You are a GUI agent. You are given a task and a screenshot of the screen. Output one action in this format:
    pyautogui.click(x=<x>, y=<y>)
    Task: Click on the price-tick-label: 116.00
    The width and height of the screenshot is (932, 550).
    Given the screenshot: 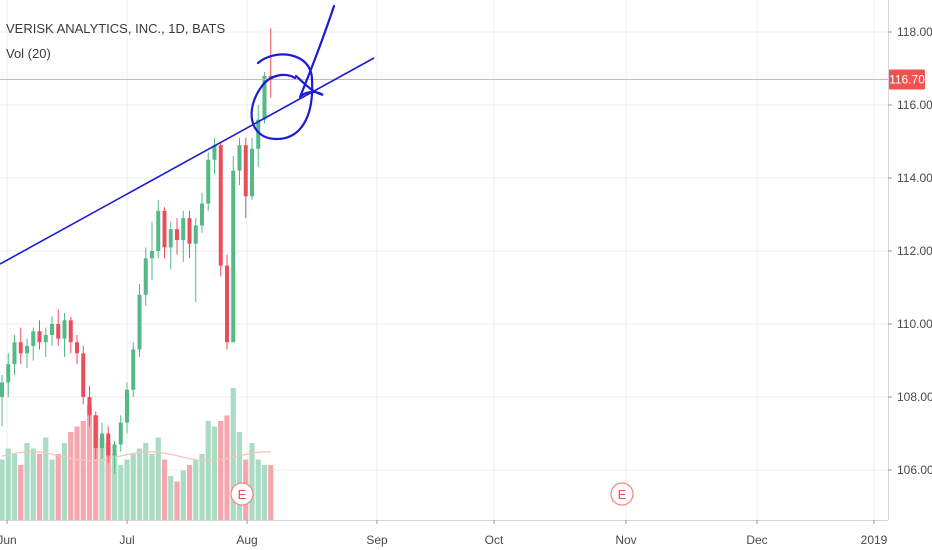 What is the action you would take?
    pyautogui.click(x=914, y=105)
    